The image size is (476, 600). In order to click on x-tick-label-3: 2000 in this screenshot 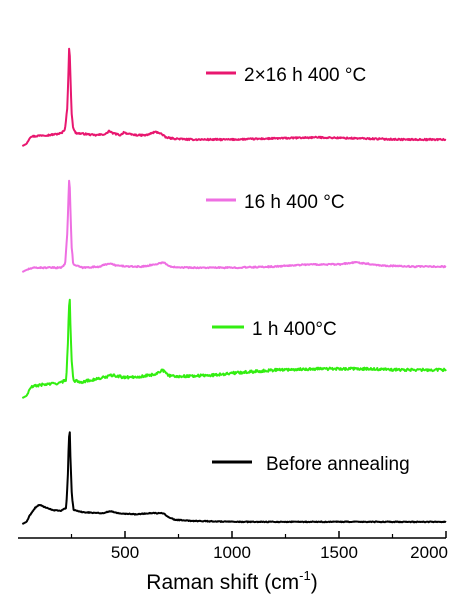, I will do `click(429, 552)`.